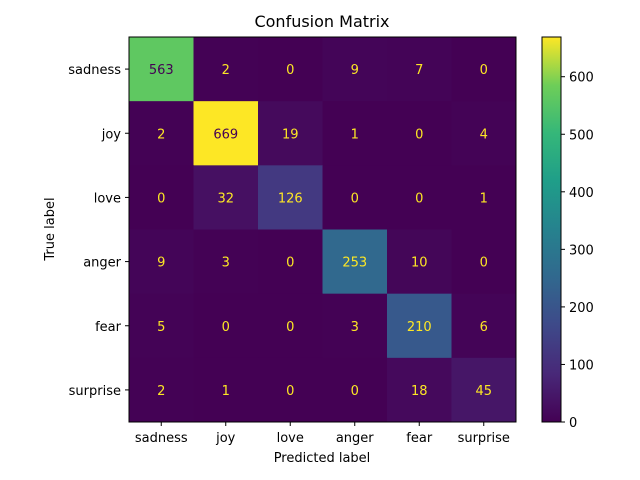 The width and height of the screenshot is (640, 480). What do you see at coordinates (107, 198) in the screenshot?
I see `y-tick-label: love` at bounding box center [107, 198].